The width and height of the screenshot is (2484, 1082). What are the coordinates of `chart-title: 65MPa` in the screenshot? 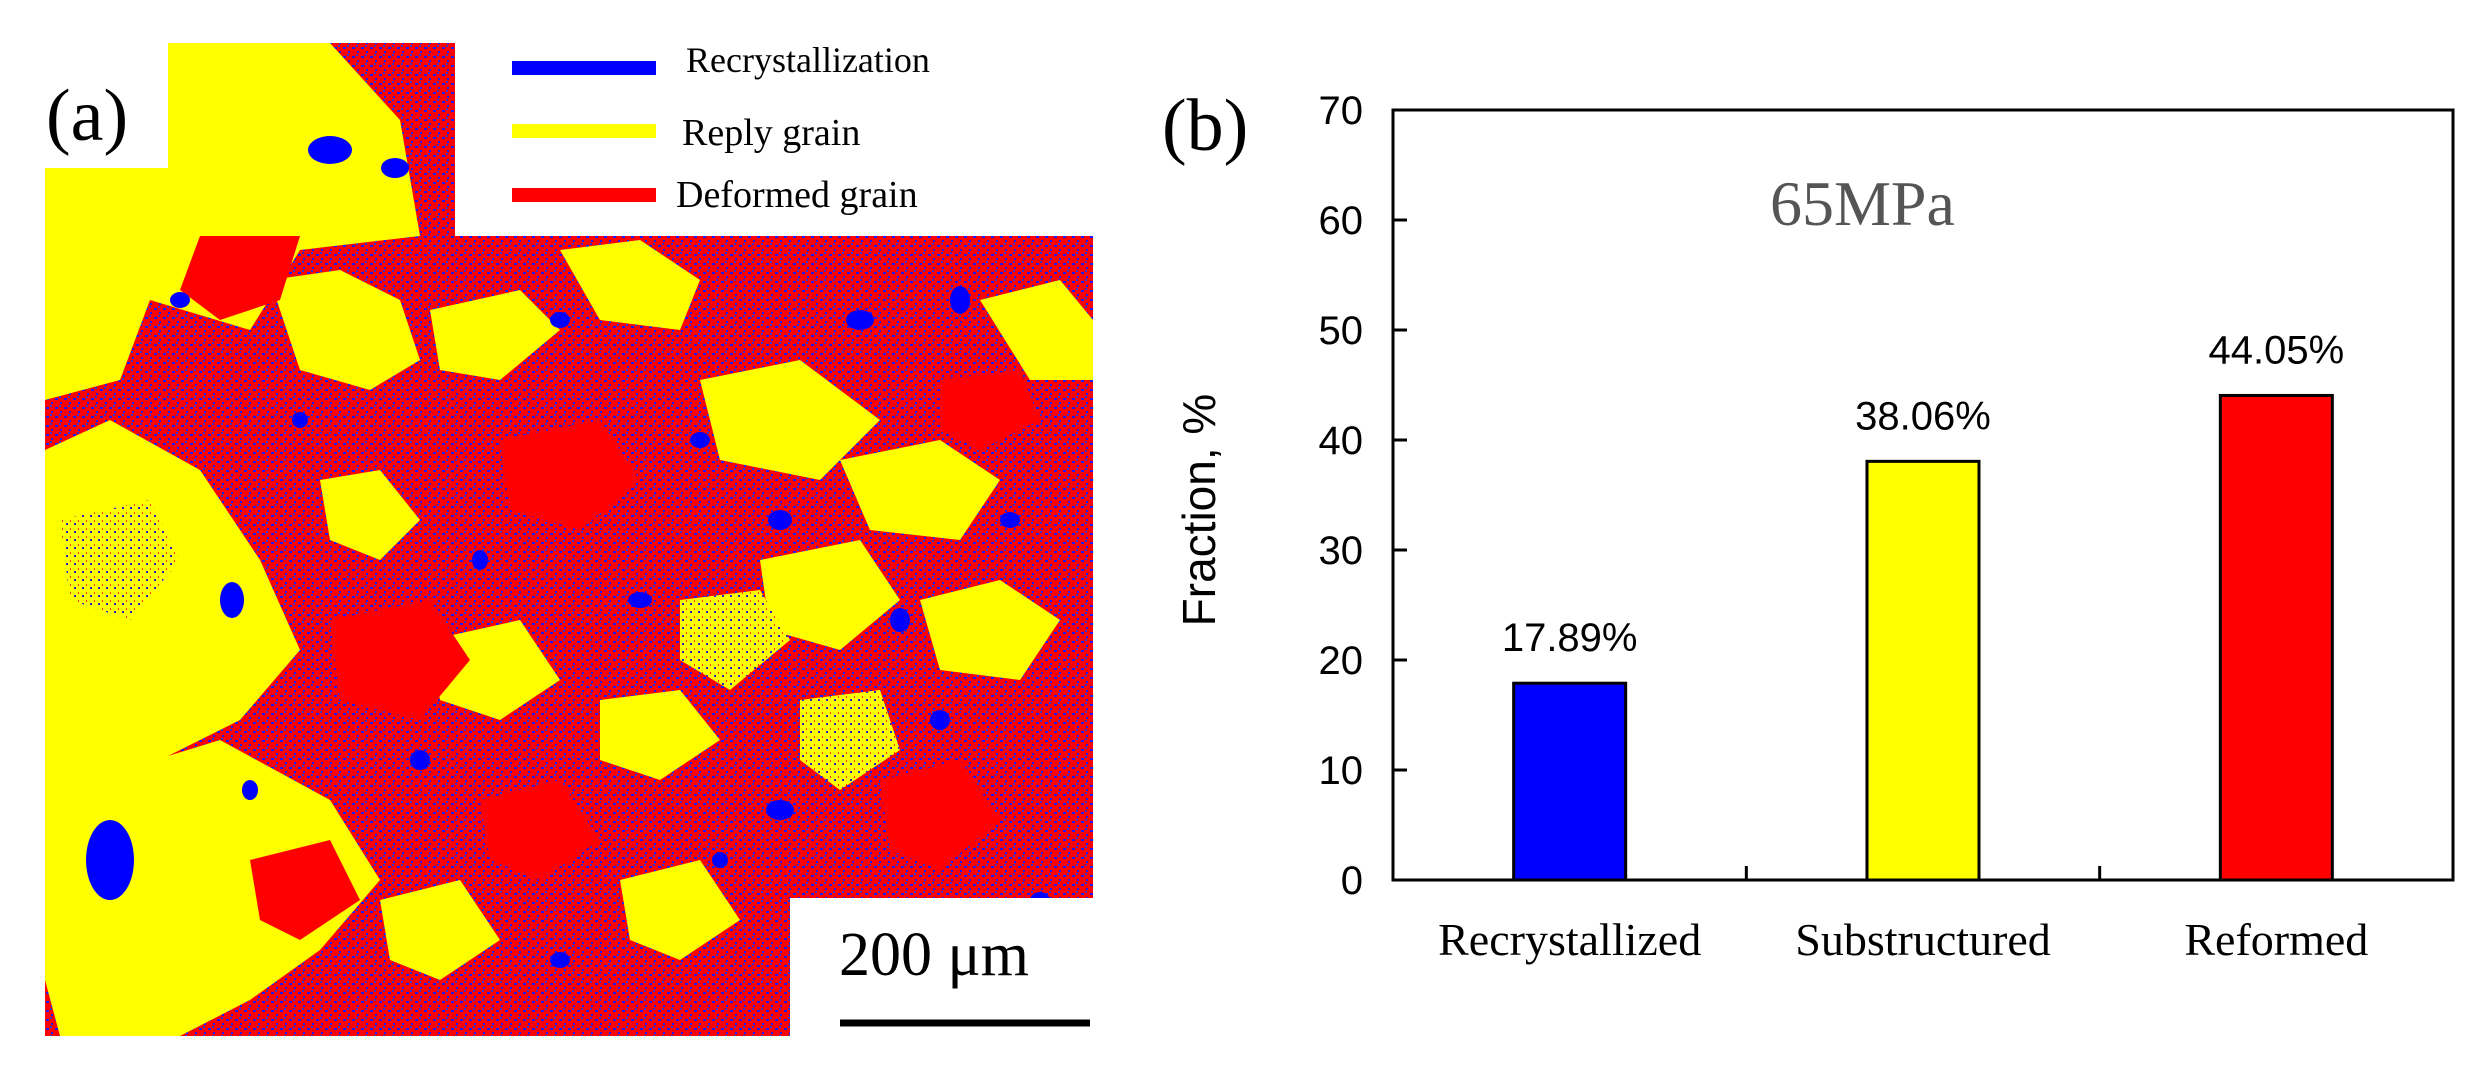 It's located at (1862, 203).